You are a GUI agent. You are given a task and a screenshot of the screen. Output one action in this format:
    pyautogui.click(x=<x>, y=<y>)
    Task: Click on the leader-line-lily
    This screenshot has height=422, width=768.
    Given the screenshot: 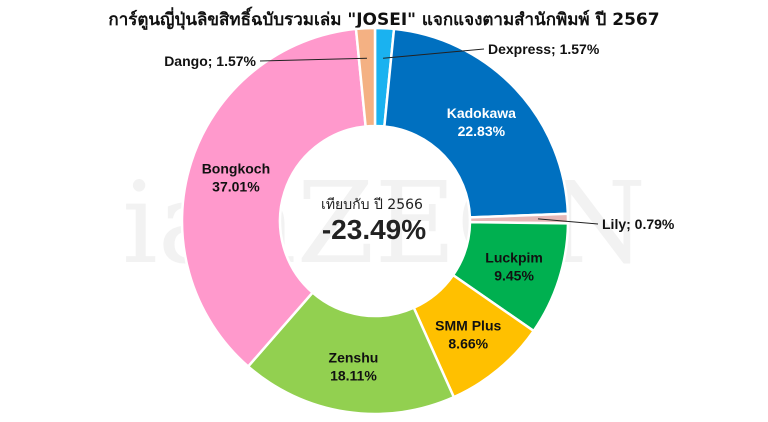 What is the action you would take?
    pyautogui.click(x=568, y=221)
    